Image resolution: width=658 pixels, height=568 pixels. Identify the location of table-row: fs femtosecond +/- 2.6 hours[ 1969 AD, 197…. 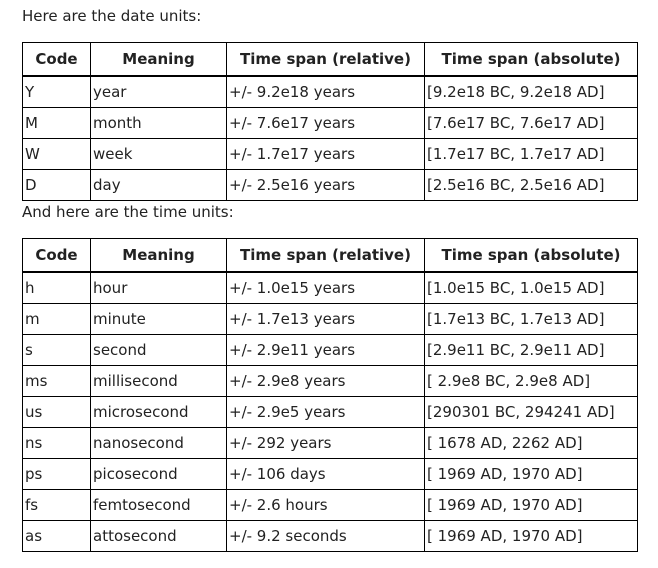
(330, 505).